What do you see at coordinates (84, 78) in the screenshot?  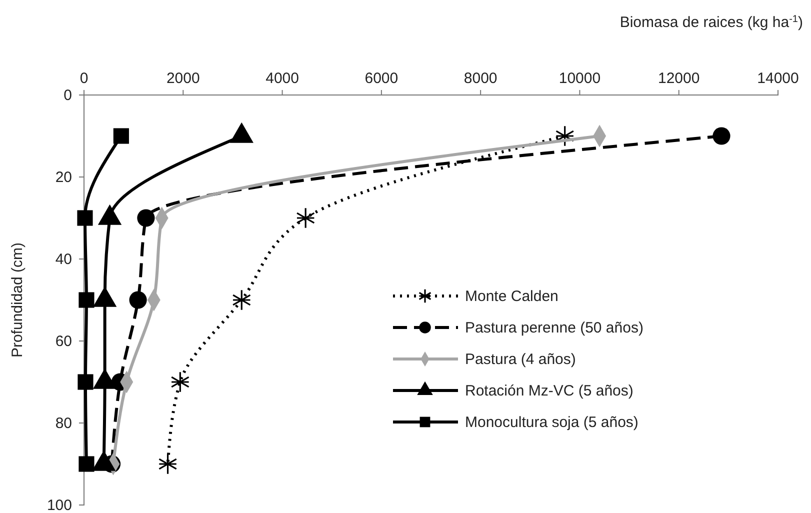 I see `x-tick-label: 0` at bounding box center [84, 78].